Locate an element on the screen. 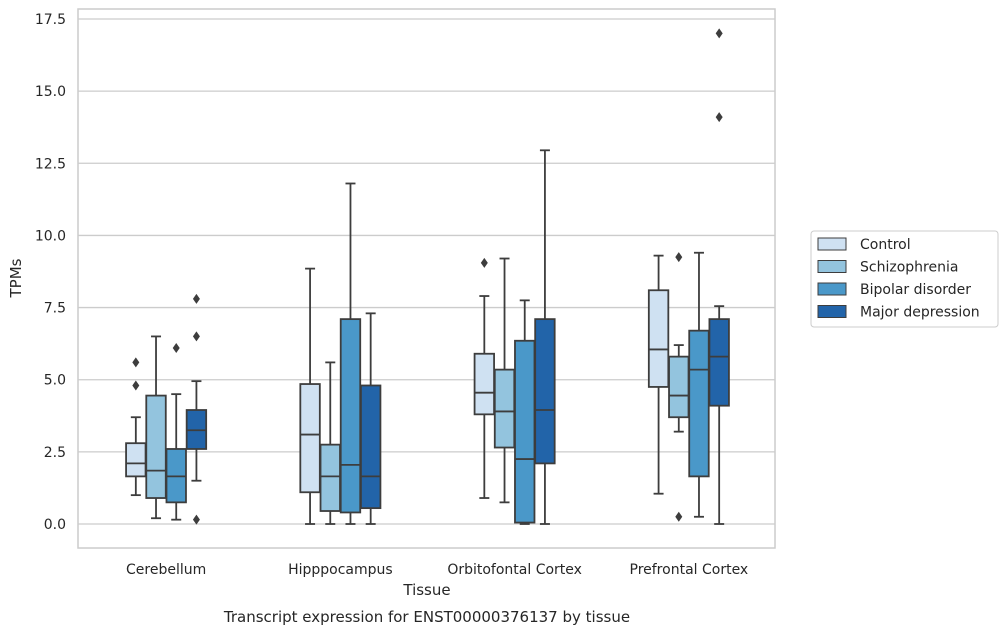  y-axis-label: TPMs is located at coordinates (16, 278).